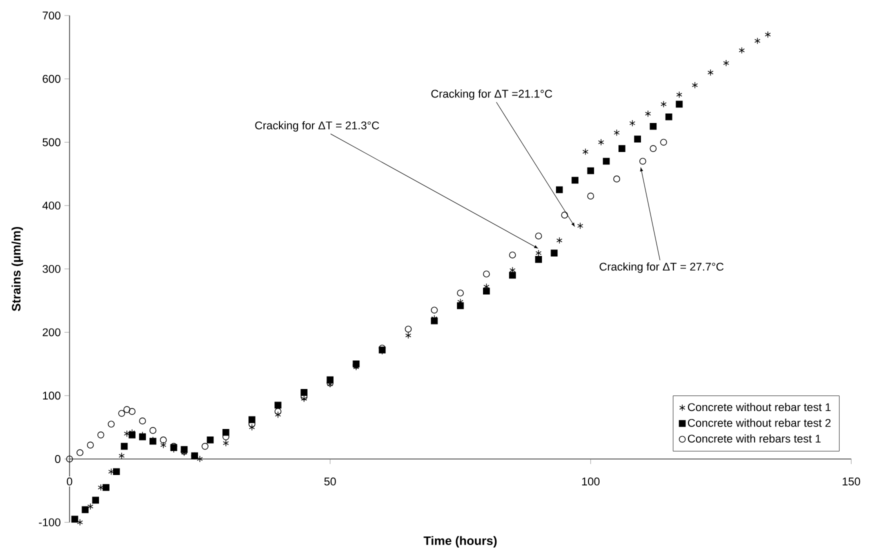  I want to click on legend-label: Concrete with rebars test 1, so click(754, 438).